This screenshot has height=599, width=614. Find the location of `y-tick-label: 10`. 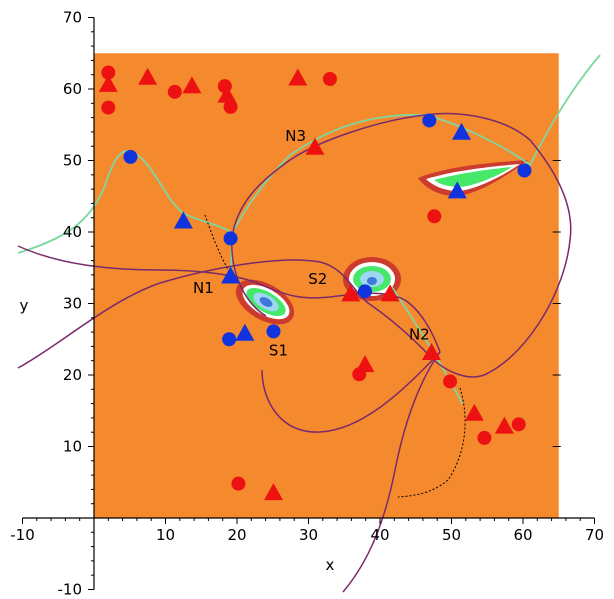

y-tick-label: 10 is located at coordinates (72, 447).